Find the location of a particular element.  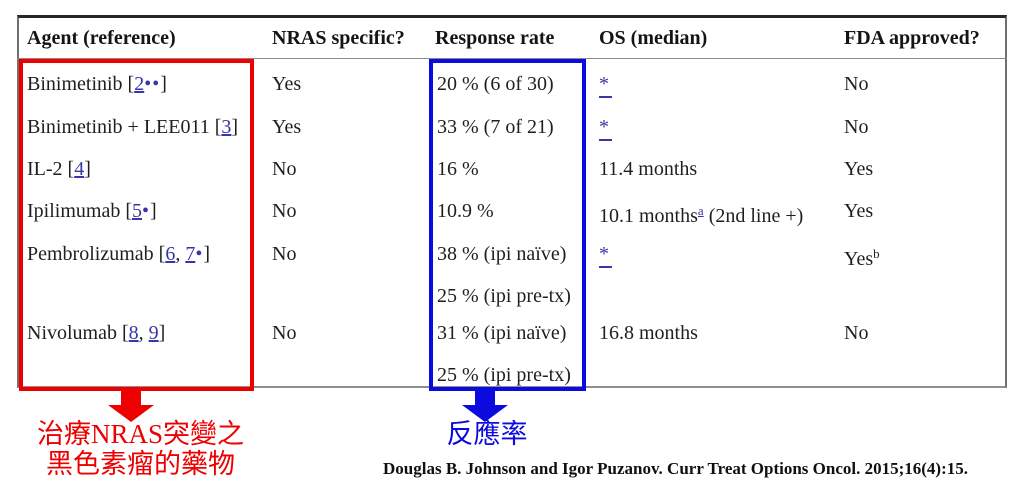

reference-link: 9 is located at coordinates (153, 333).